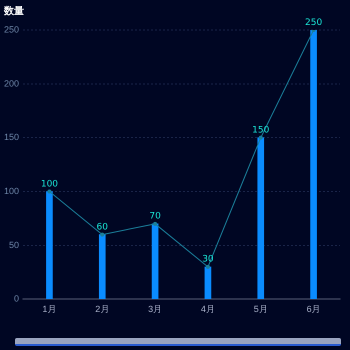 This screenshot has height=350, width=350. I want to click on y-tick-label: 250, so click(12, 29).